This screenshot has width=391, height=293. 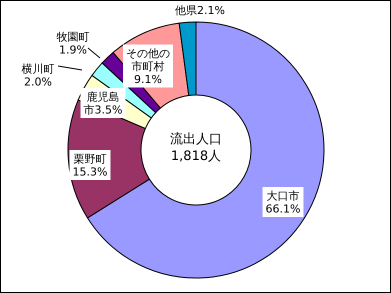 I want to click on data-label: 2.0%, so click(x=38, y=81).